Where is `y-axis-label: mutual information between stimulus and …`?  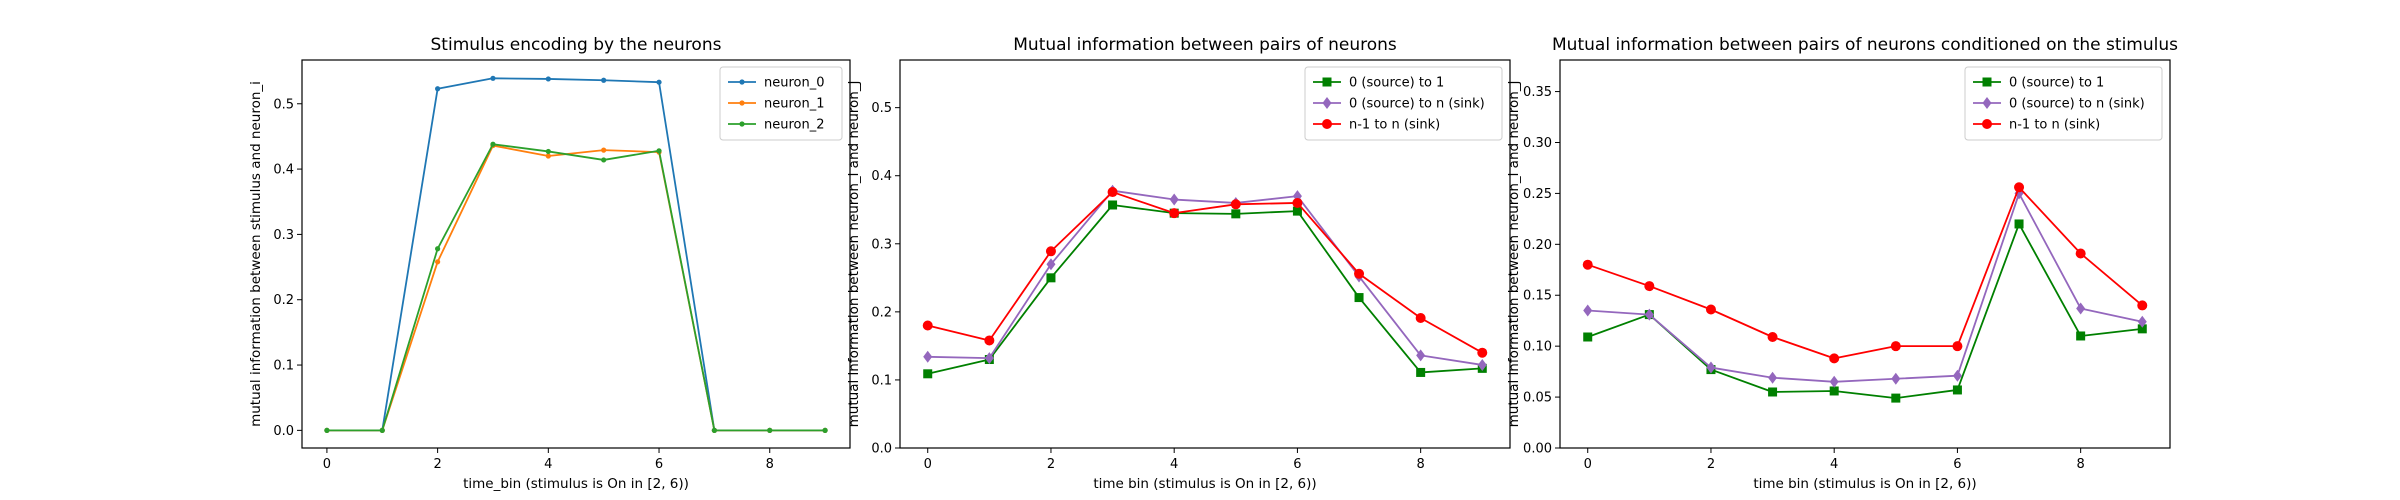 y-axis-label: mutual information between stimulus and … is located at coordinates (256, 254).